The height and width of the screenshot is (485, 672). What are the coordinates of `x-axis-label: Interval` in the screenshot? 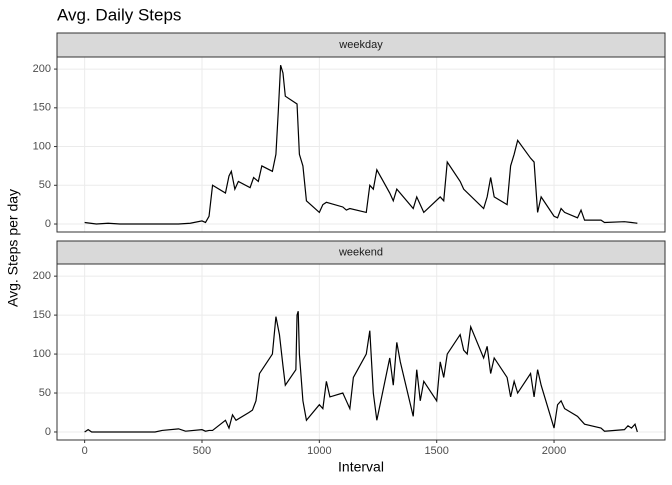 It's located at (361, 467).